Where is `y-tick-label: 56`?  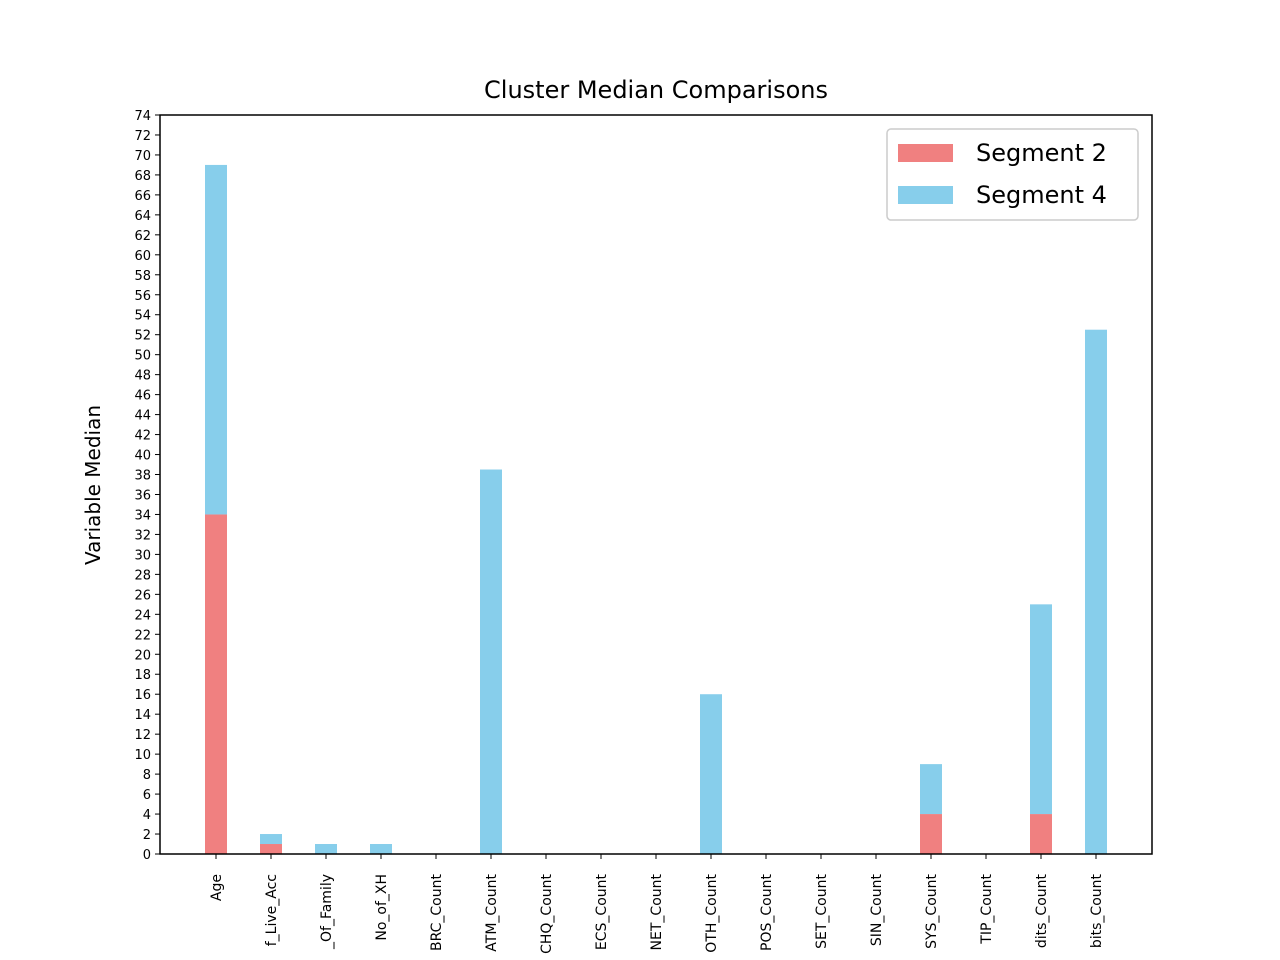
y-tick-label: 56 is located at coordinates (142, 296).